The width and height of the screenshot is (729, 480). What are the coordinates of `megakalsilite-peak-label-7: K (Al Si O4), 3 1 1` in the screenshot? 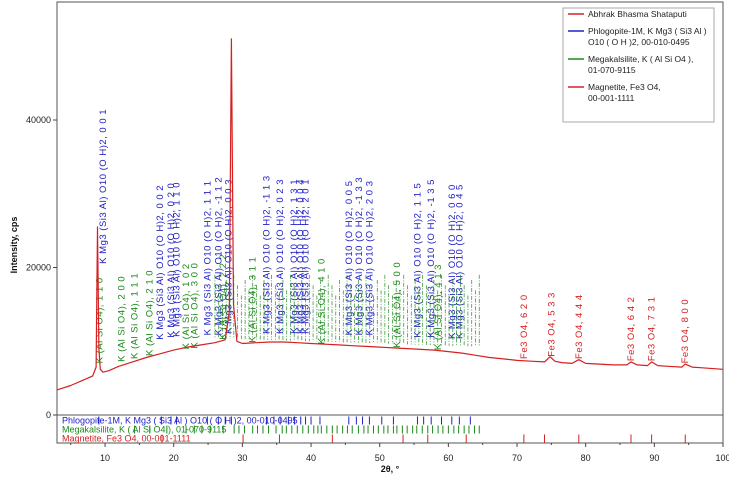 It's located at (253, 300).